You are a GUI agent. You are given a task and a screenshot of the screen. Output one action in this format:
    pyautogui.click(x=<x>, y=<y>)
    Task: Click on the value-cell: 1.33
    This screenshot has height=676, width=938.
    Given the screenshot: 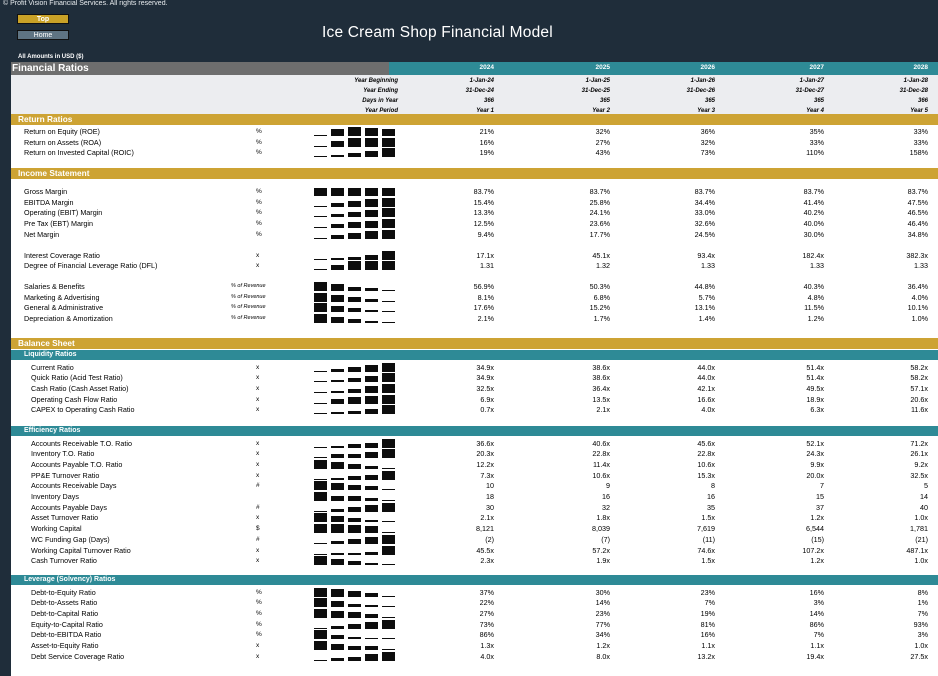 What is the action you would take?
    pyautogui.click(x=708, y=266)
    